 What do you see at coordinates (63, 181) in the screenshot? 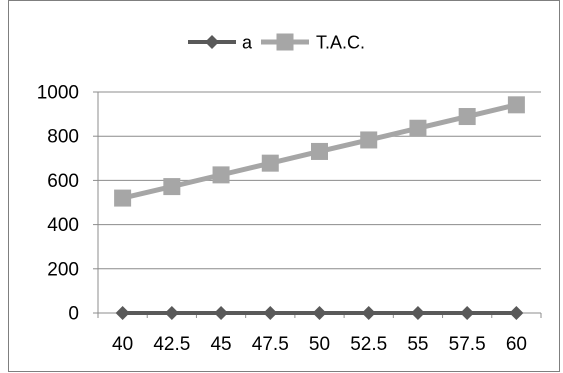
I see `y-tick-label: 600` at bounding box center [63, 181].